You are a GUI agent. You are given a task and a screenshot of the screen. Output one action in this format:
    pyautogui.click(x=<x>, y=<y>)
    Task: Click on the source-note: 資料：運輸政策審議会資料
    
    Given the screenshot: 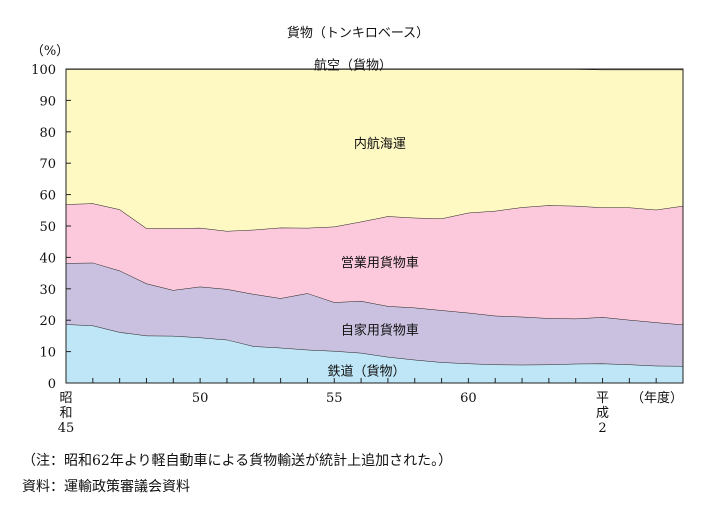 What is the action you would take?
    pyautogui.click(x=106, y=487)
    